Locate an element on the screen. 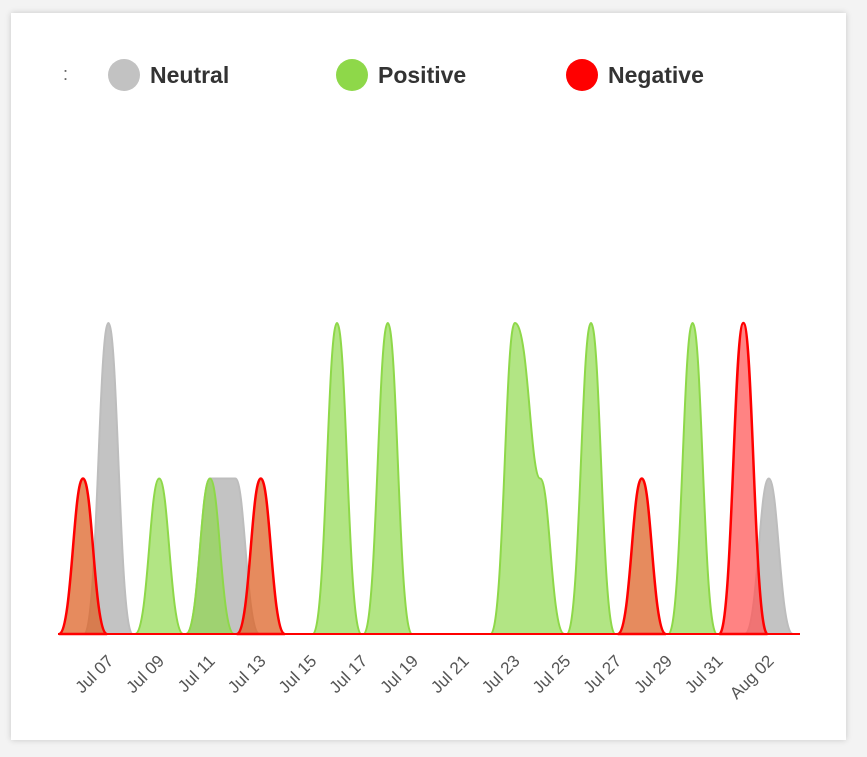  legend-item-positive: Positive is located at coordinates (401, 75).